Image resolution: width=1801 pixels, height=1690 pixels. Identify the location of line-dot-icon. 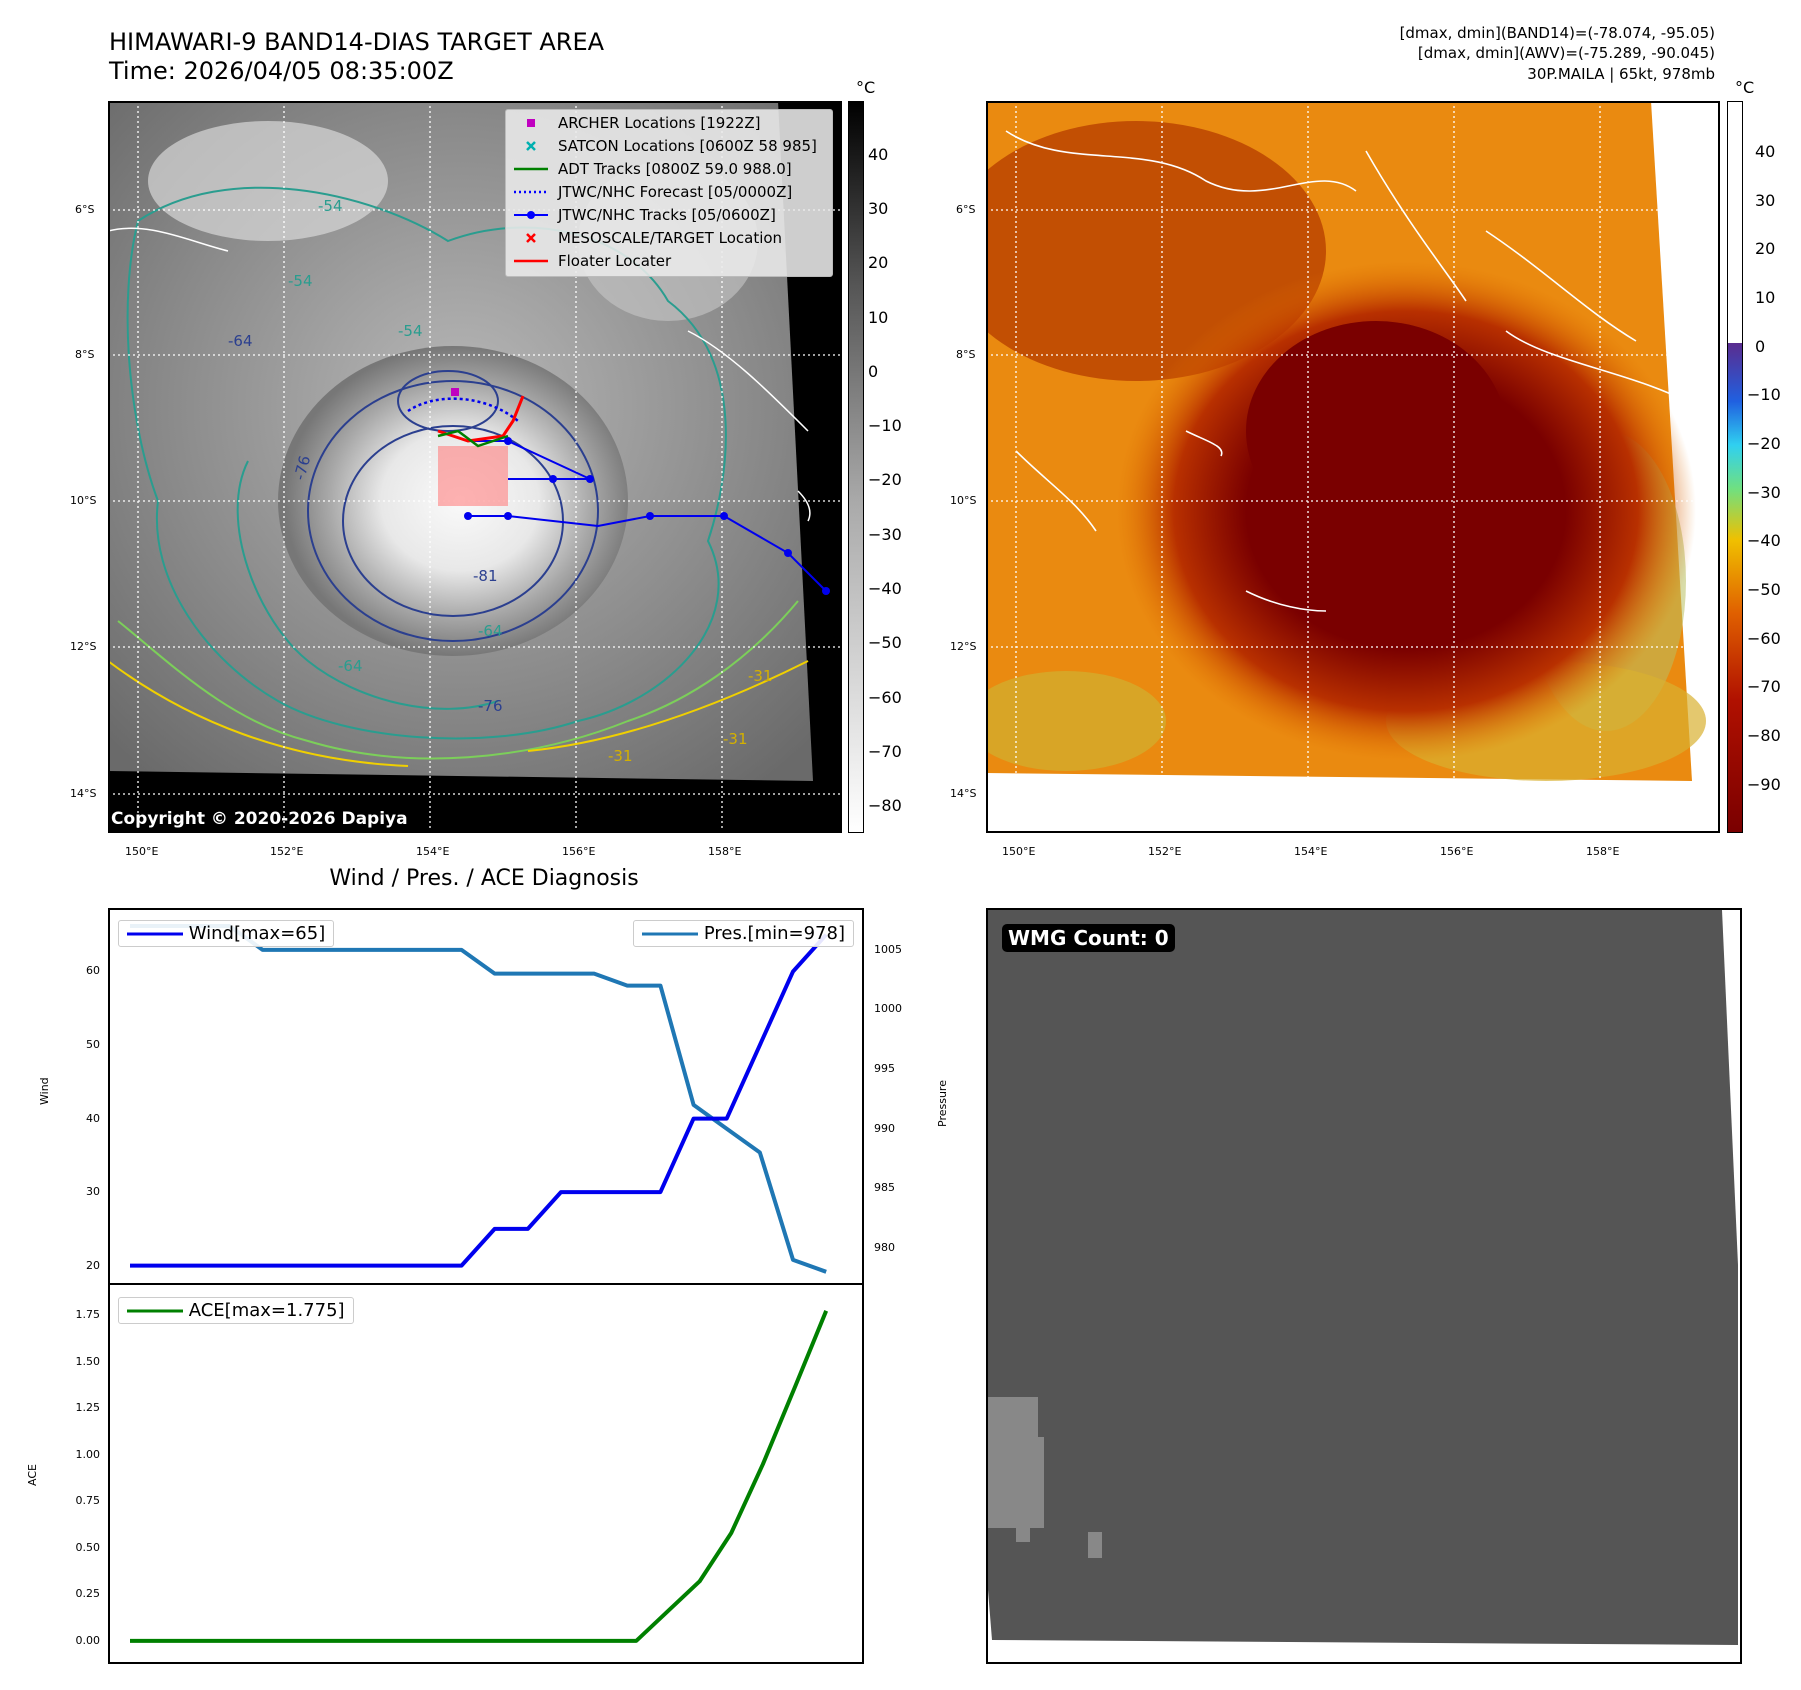
(531, 215).